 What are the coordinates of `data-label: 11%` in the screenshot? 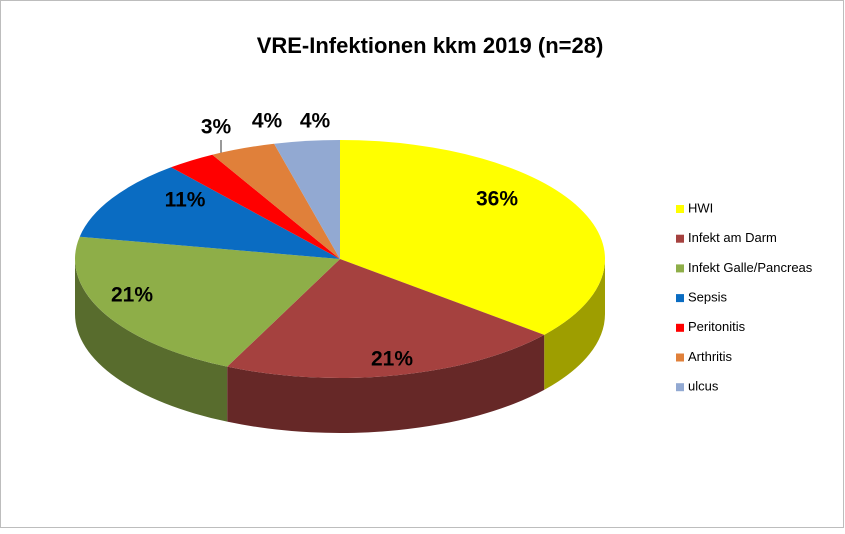 It's located at (185, 200).